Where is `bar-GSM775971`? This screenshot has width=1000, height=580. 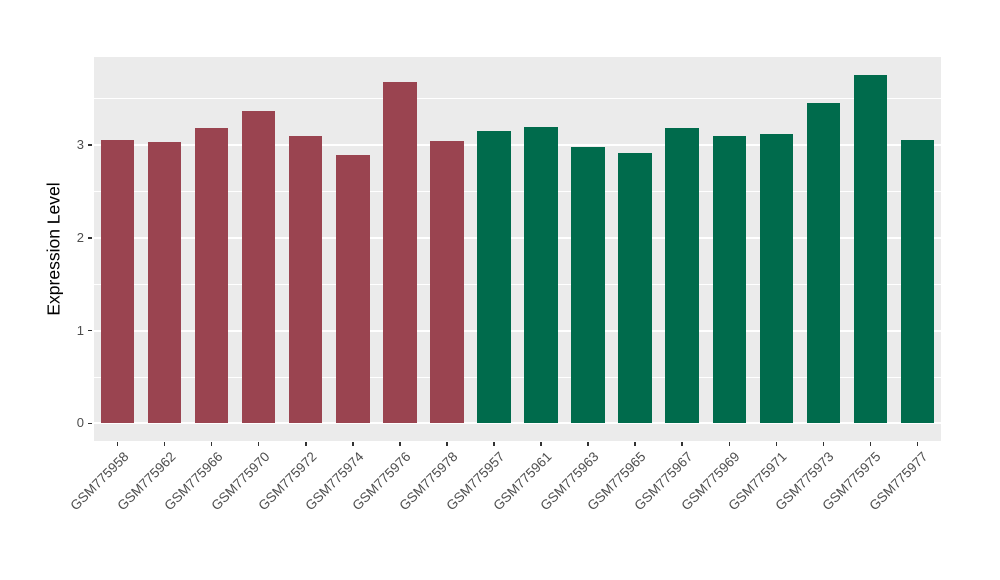 bar-GSM775971 is located at coordinates (776, 279).